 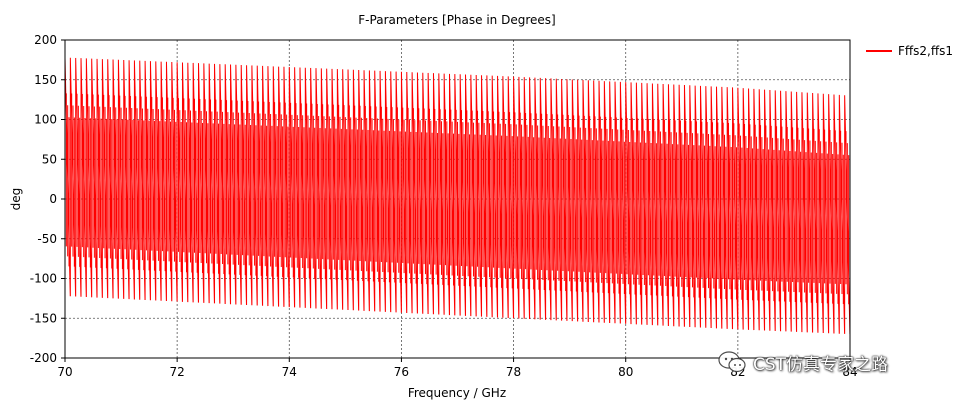 I want to click on x-tick-label: 74, so click(x=289, y=372).